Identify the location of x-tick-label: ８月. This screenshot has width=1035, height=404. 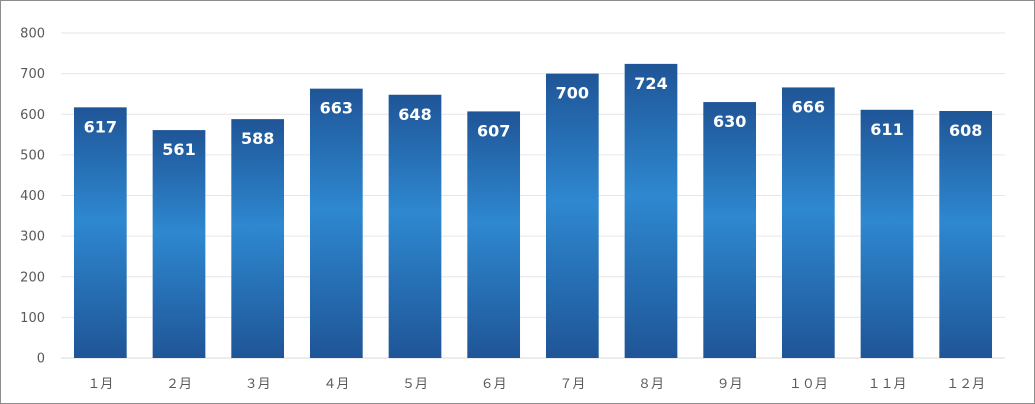
(651, 384).